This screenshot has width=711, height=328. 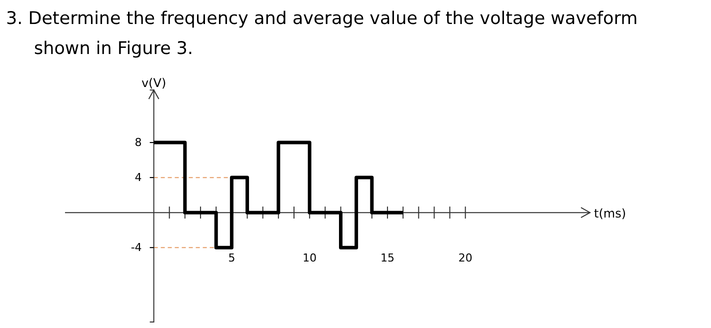 What do you see at coordinates (136, 247) in the screenshot?
I see `y-tick-label: -4` at bounding box center [136, 247].